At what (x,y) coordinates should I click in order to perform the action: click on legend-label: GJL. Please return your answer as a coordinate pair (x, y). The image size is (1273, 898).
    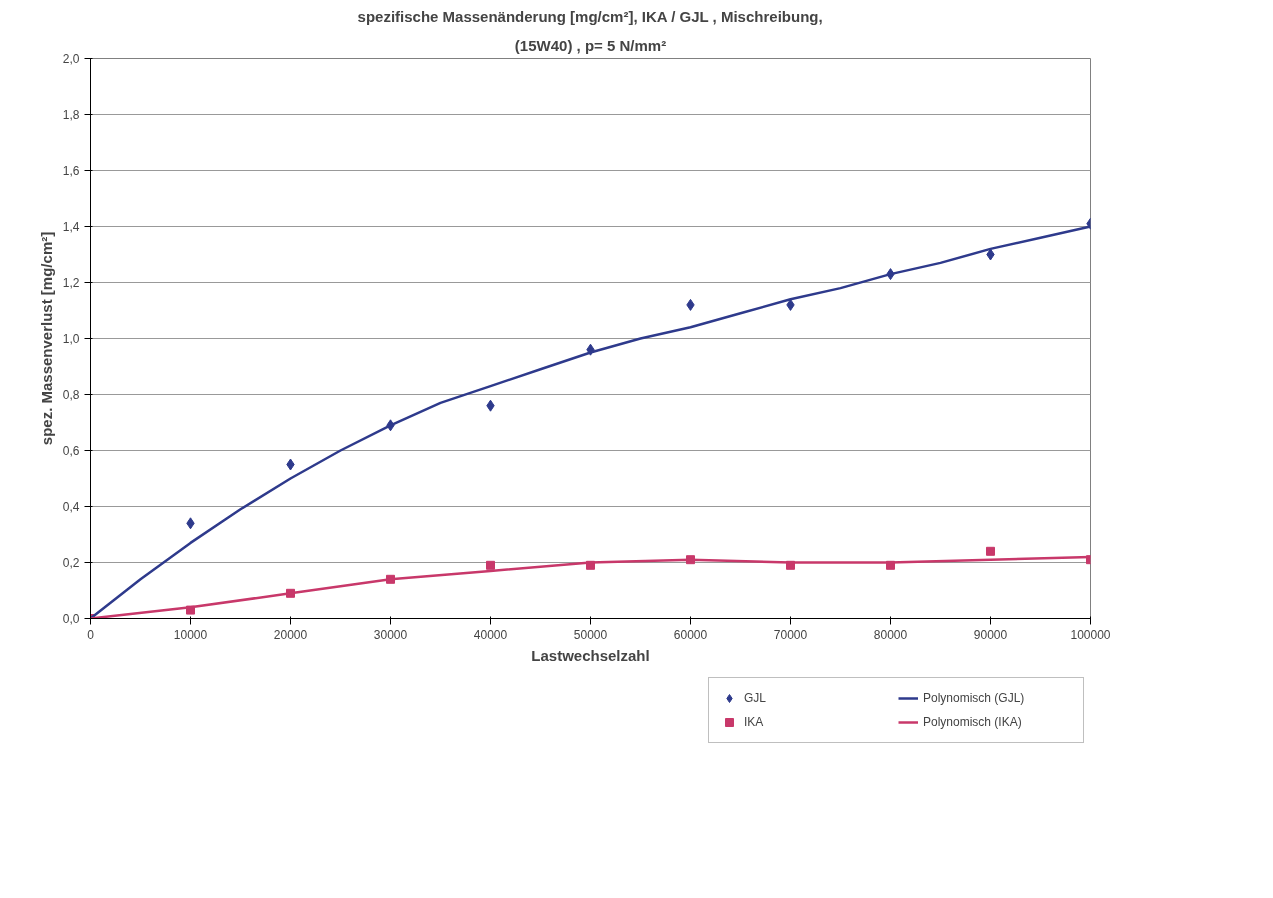
    Looking at the image, I should click on (755, 698).